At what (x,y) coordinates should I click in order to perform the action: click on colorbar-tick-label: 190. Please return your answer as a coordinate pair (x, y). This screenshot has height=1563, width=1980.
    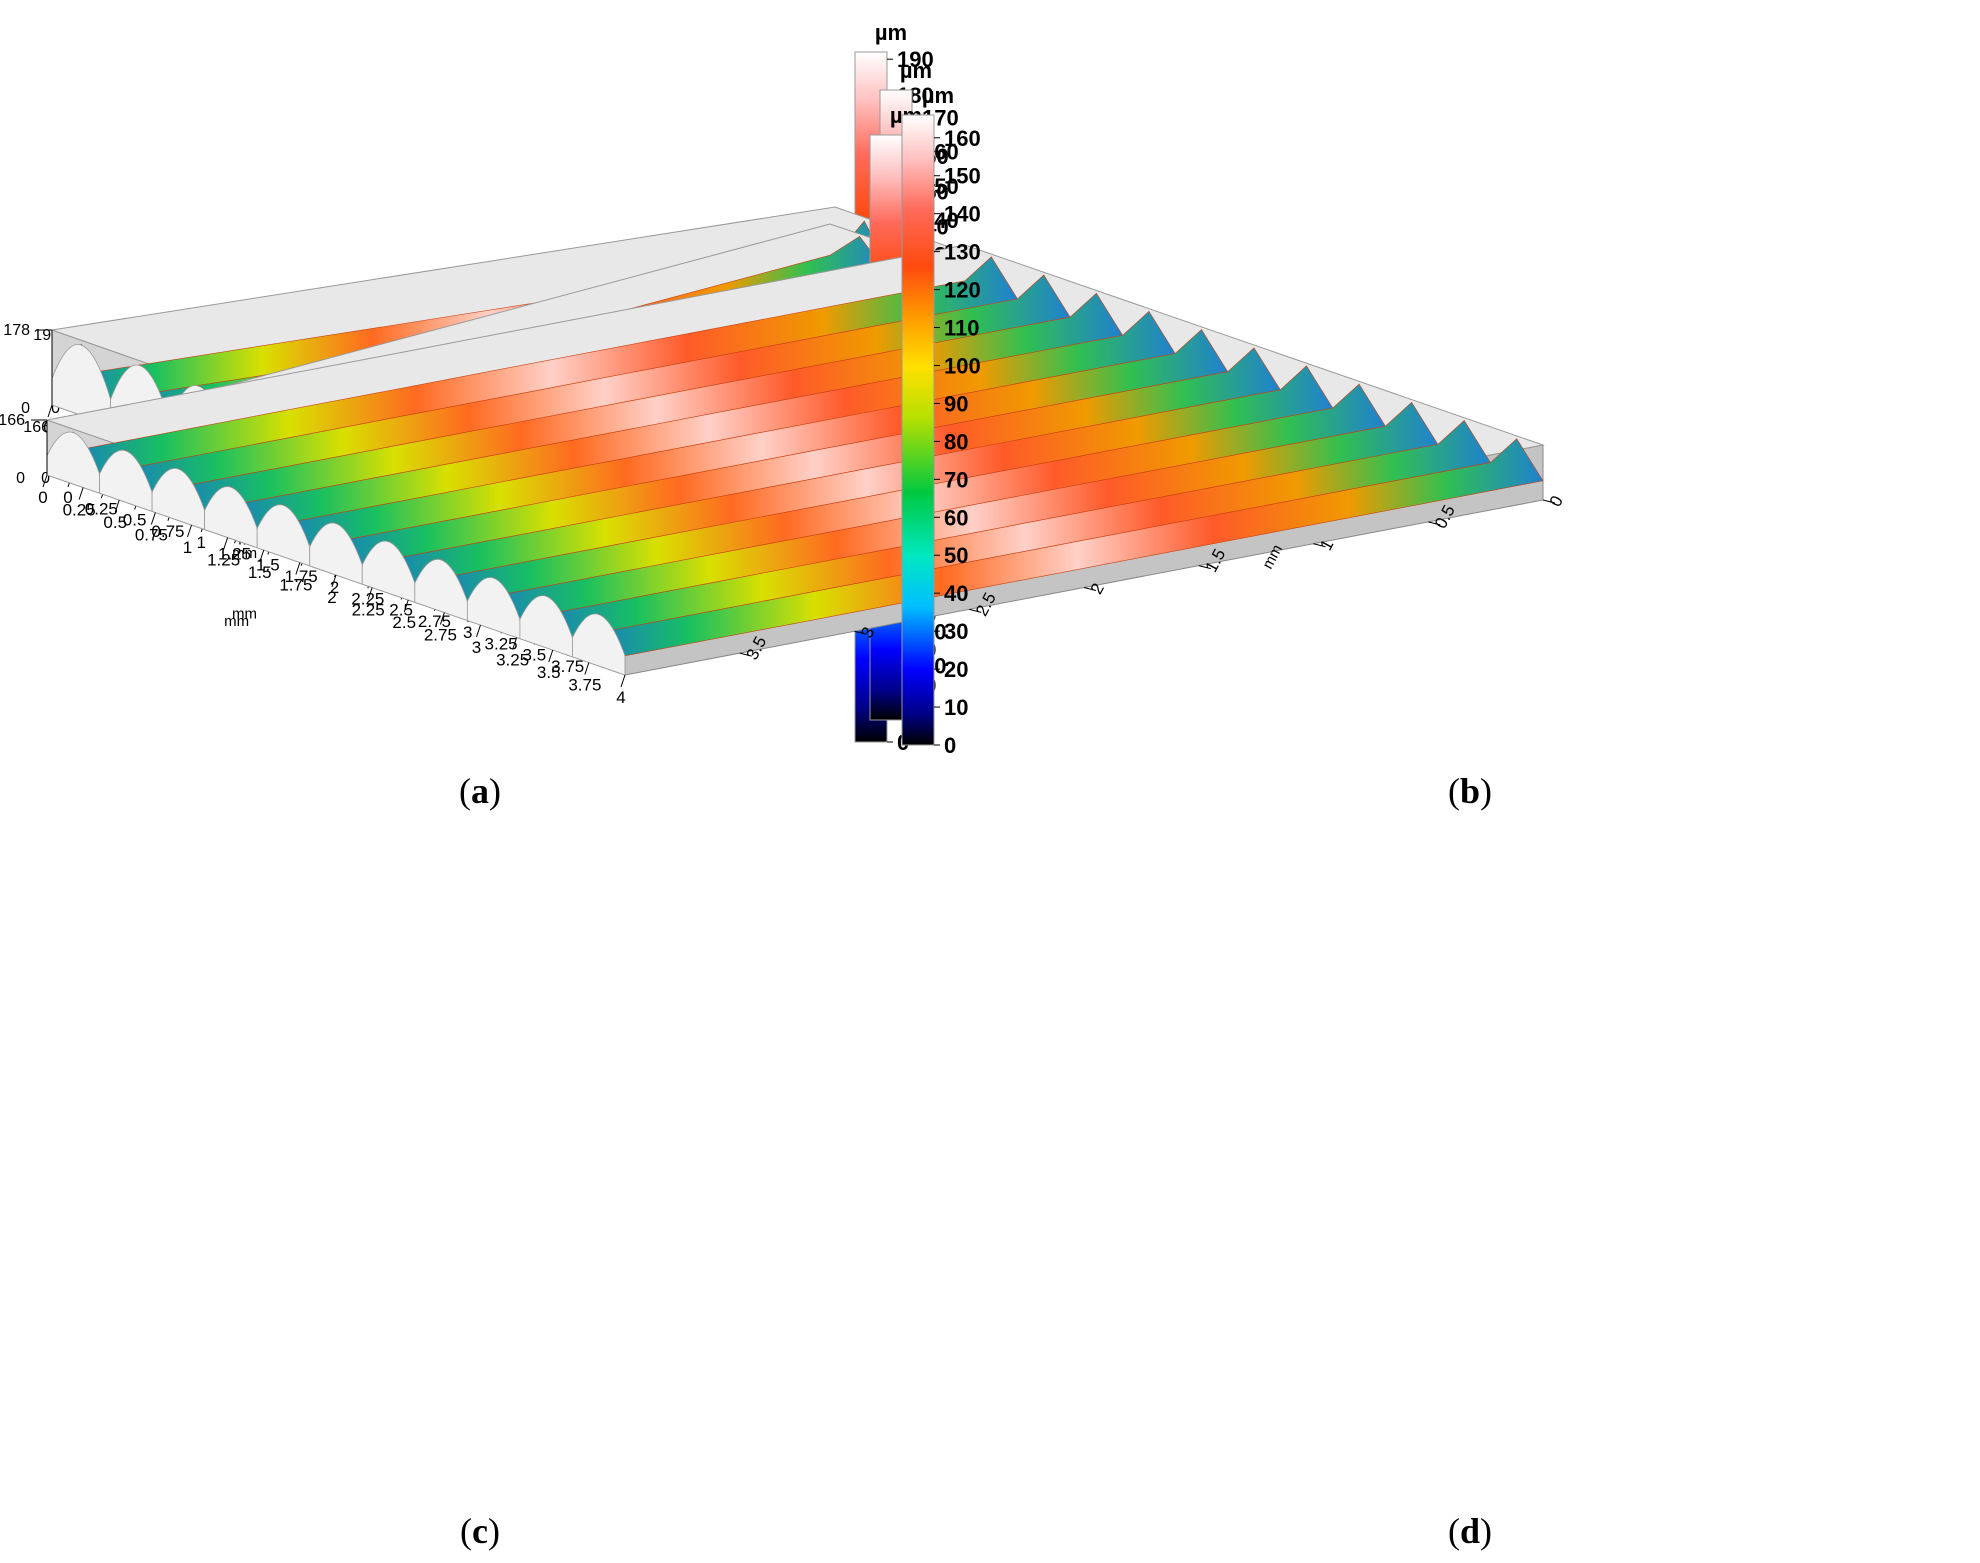
    Looking at the image, I should click on (915, 59).